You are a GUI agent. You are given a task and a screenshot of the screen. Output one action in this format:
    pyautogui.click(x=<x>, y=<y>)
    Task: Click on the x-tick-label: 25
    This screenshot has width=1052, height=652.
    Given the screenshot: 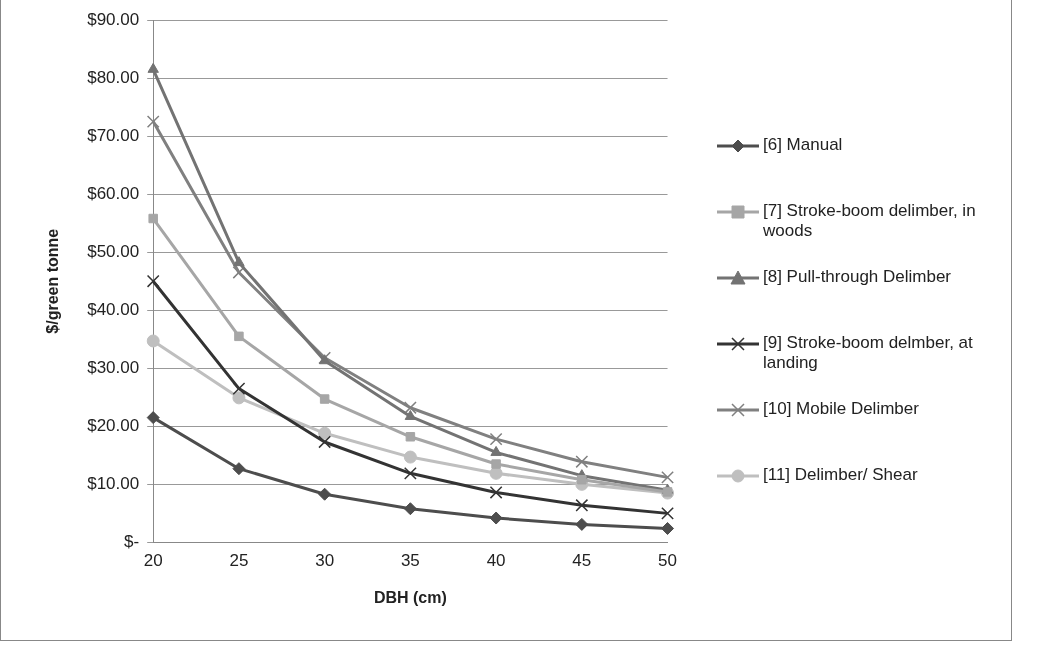 What is the action you would take?
    pyautogui.click(x=239, y=561)
    